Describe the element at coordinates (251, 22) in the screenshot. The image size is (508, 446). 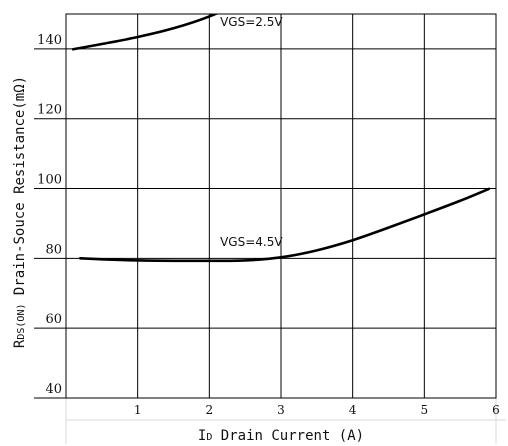
I see `series-label: VGS=2.5V` at that location.